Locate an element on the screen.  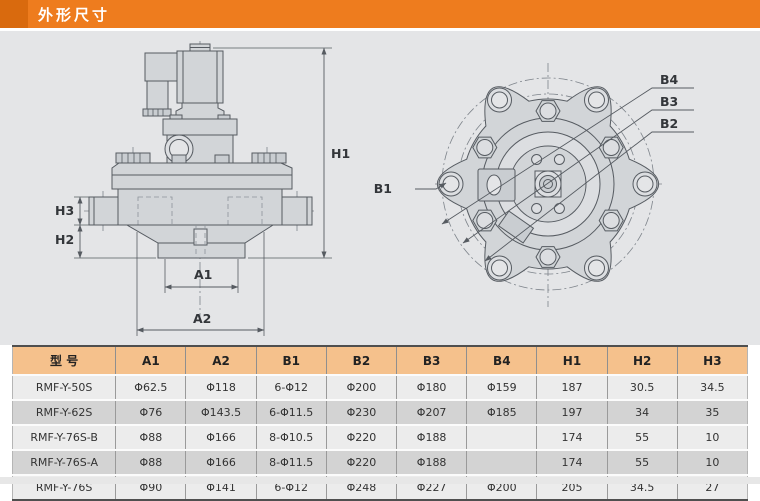
dim-label-h1: H1 is located at coordinates (340, 153).